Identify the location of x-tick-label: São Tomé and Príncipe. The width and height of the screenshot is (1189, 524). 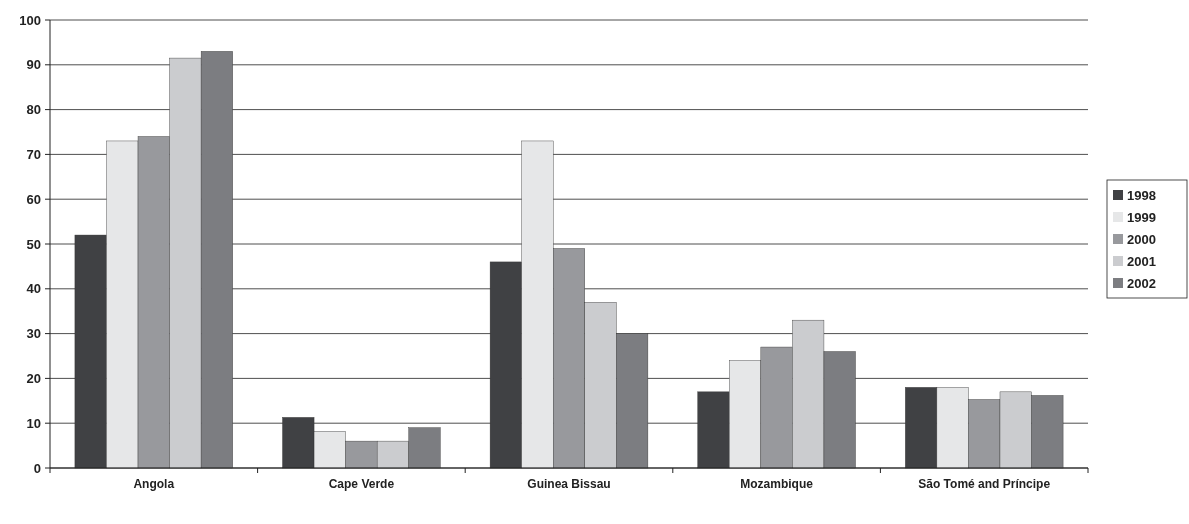
(984, 484).